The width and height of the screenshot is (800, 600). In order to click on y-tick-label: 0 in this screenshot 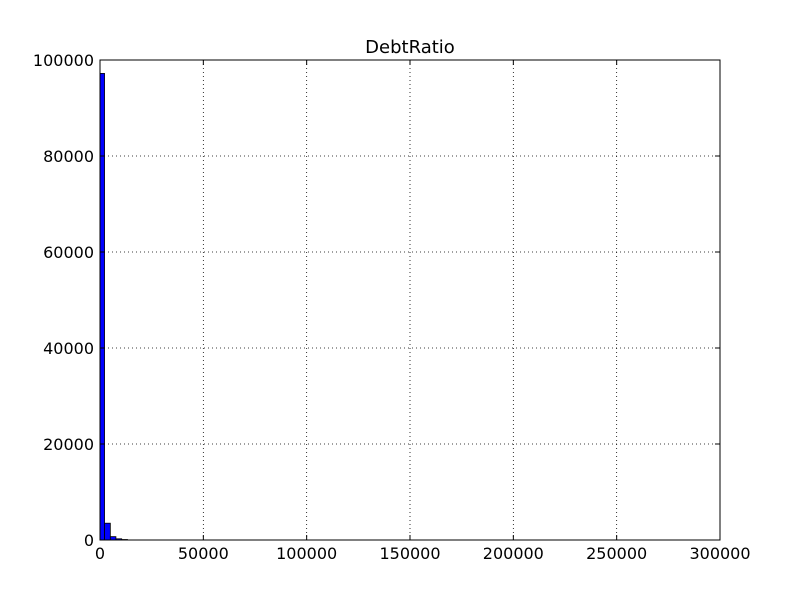, I will do `click(89, 540)`.